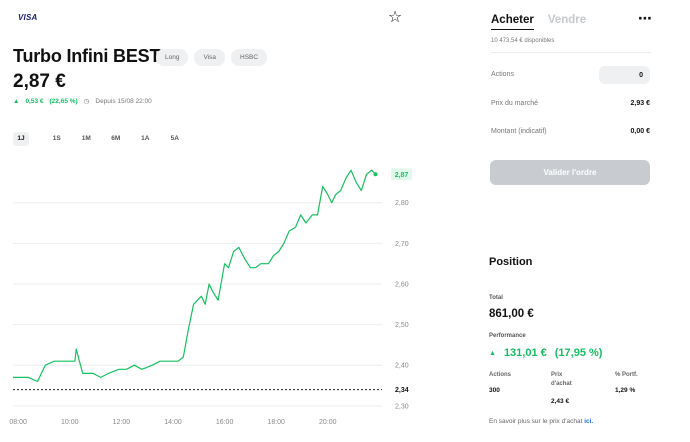 The width and height of the screenshot is (690, 442). What do you see at coordinates (500, 375) in the screenshot?
I see `shares-label: Actions` at bounding box center [500, 375].